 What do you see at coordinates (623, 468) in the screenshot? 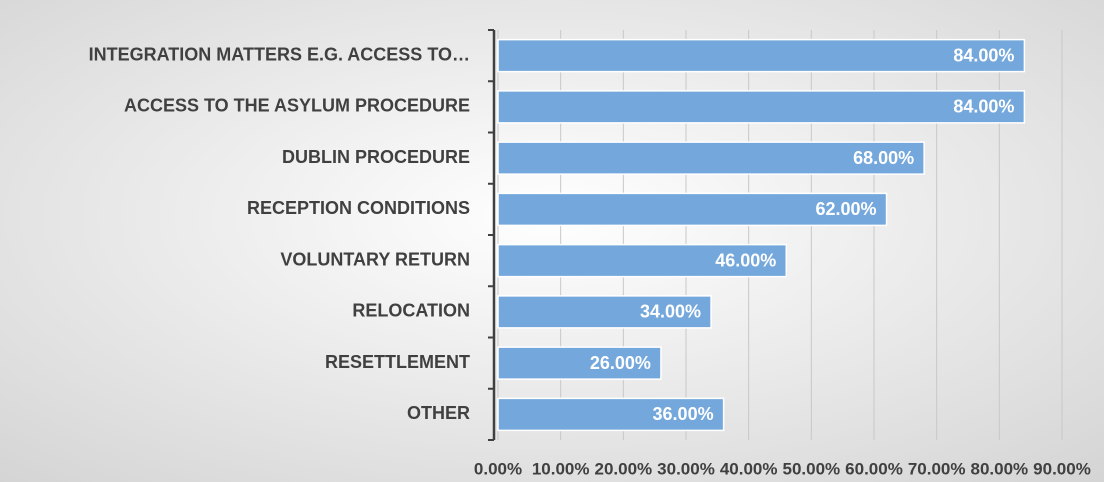
I see `x-tick-label: 20.00%` at bounding box center [623, 468].